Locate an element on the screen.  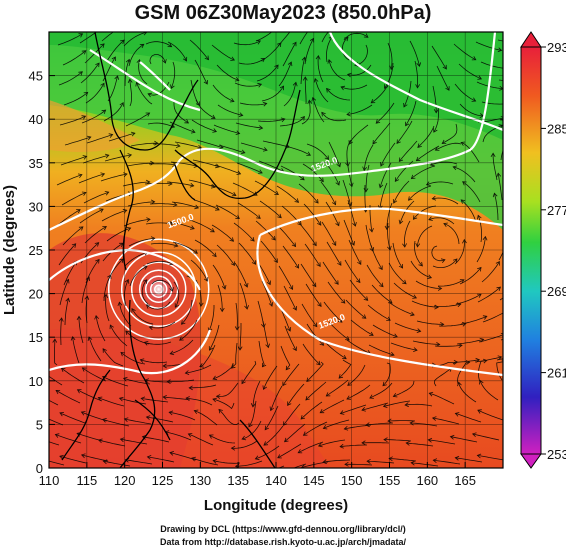
y-tick-label: 45 is located at coordinates (36, 76).